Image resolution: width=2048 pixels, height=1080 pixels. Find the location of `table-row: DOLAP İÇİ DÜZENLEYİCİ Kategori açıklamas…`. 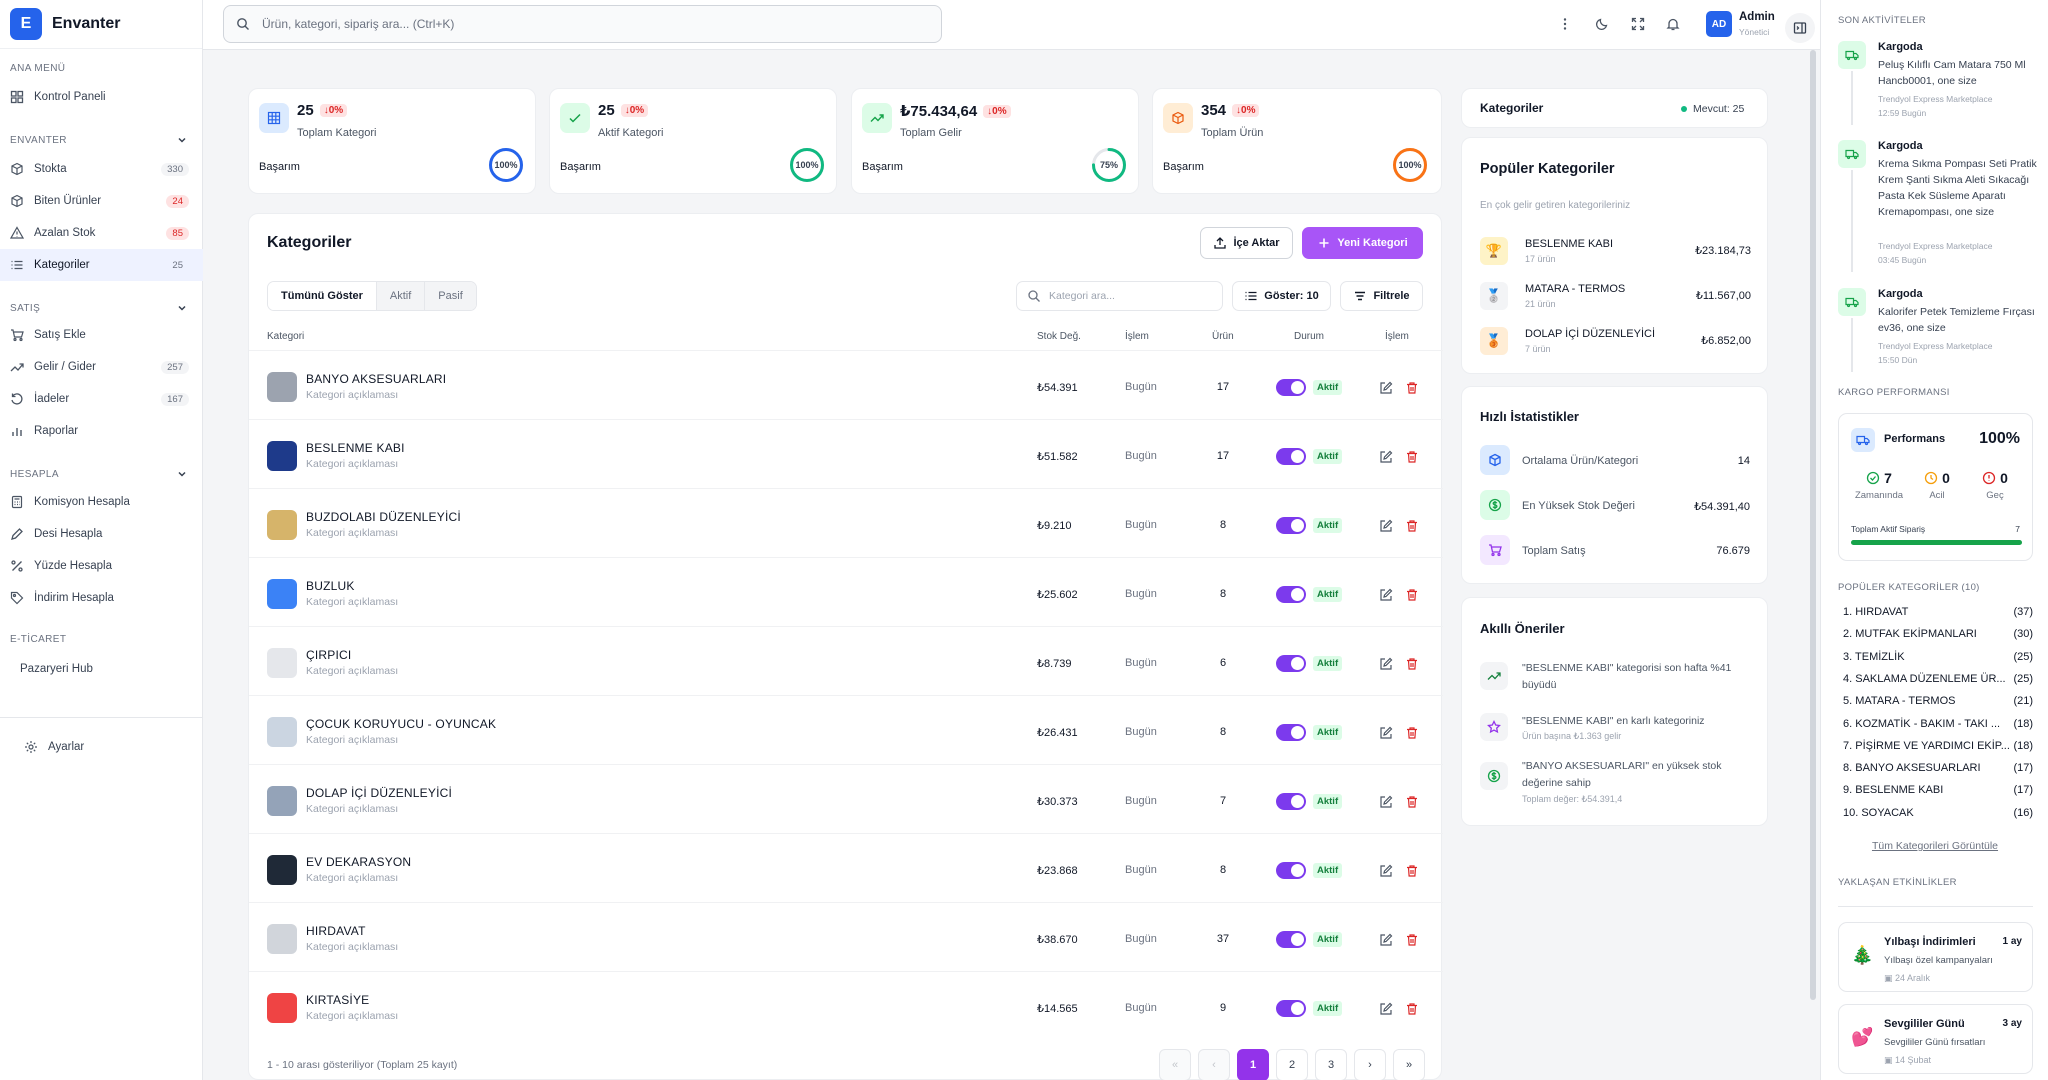

table-row: DOLAP İÇİ DÜZENLEYİCİ Kategori açıklamas… is located at coordinates (846, 798).